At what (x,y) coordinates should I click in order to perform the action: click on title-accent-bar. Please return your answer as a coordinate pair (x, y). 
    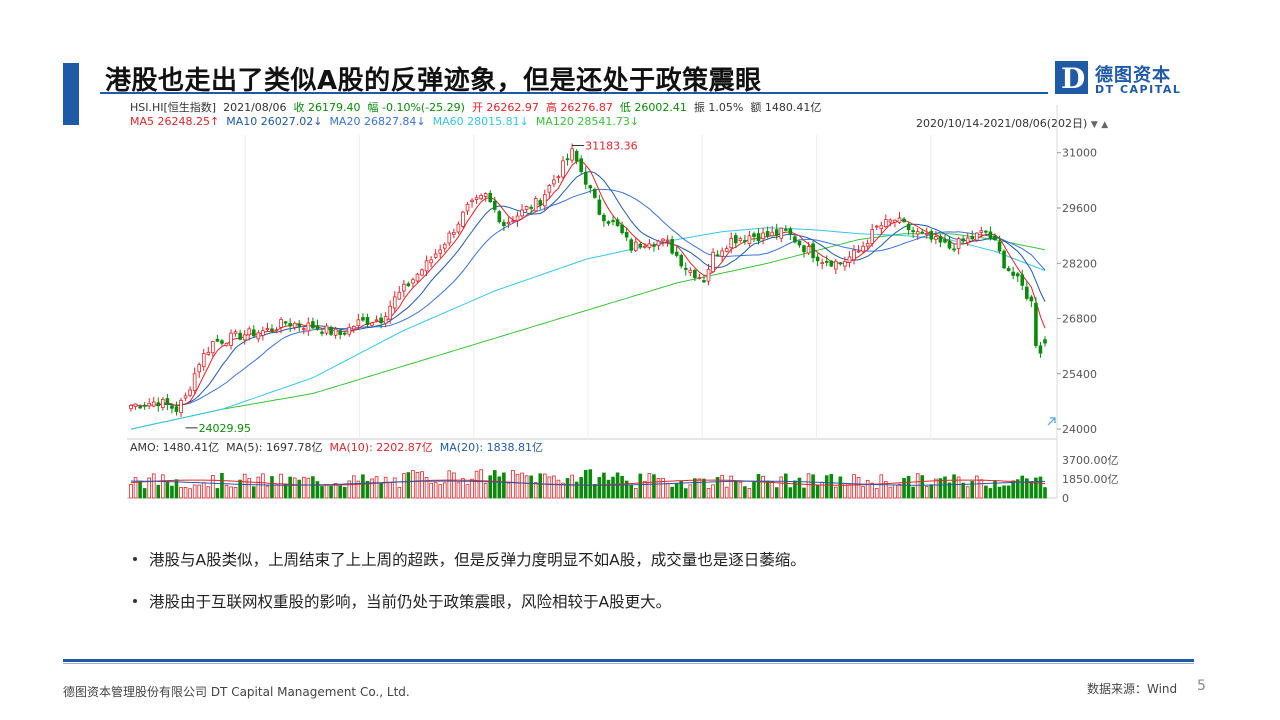
    Looking at the image, I should click on (71, 94).